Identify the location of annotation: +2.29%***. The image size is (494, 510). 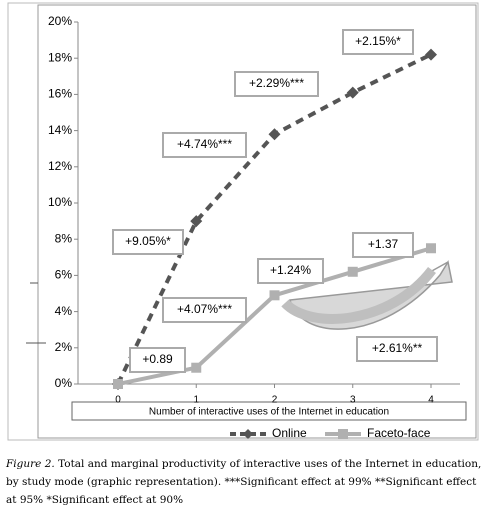
(276, 83).